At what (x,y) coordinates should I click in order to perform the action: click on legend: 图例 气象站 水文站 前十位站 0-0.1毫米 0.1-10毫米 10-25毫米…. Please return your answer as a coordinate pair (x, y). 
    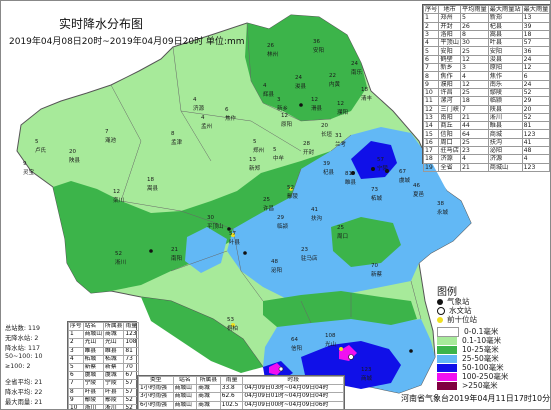
    Looking at the image, I should click on (489, 337).